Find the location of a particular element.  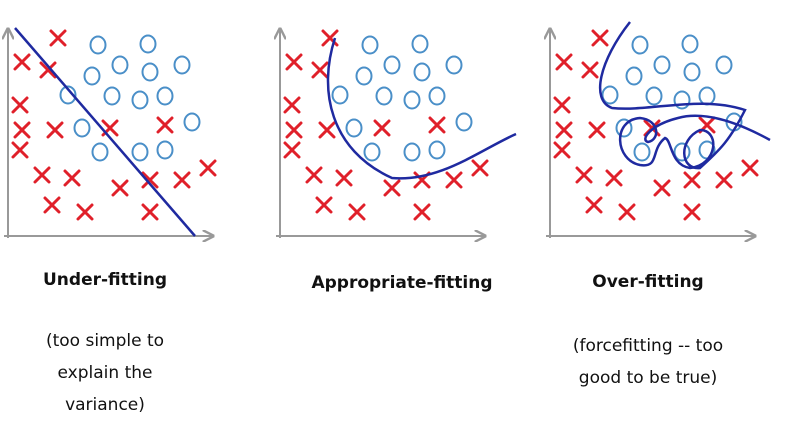

caption-line: variance) is located at coordinates (105, 405).